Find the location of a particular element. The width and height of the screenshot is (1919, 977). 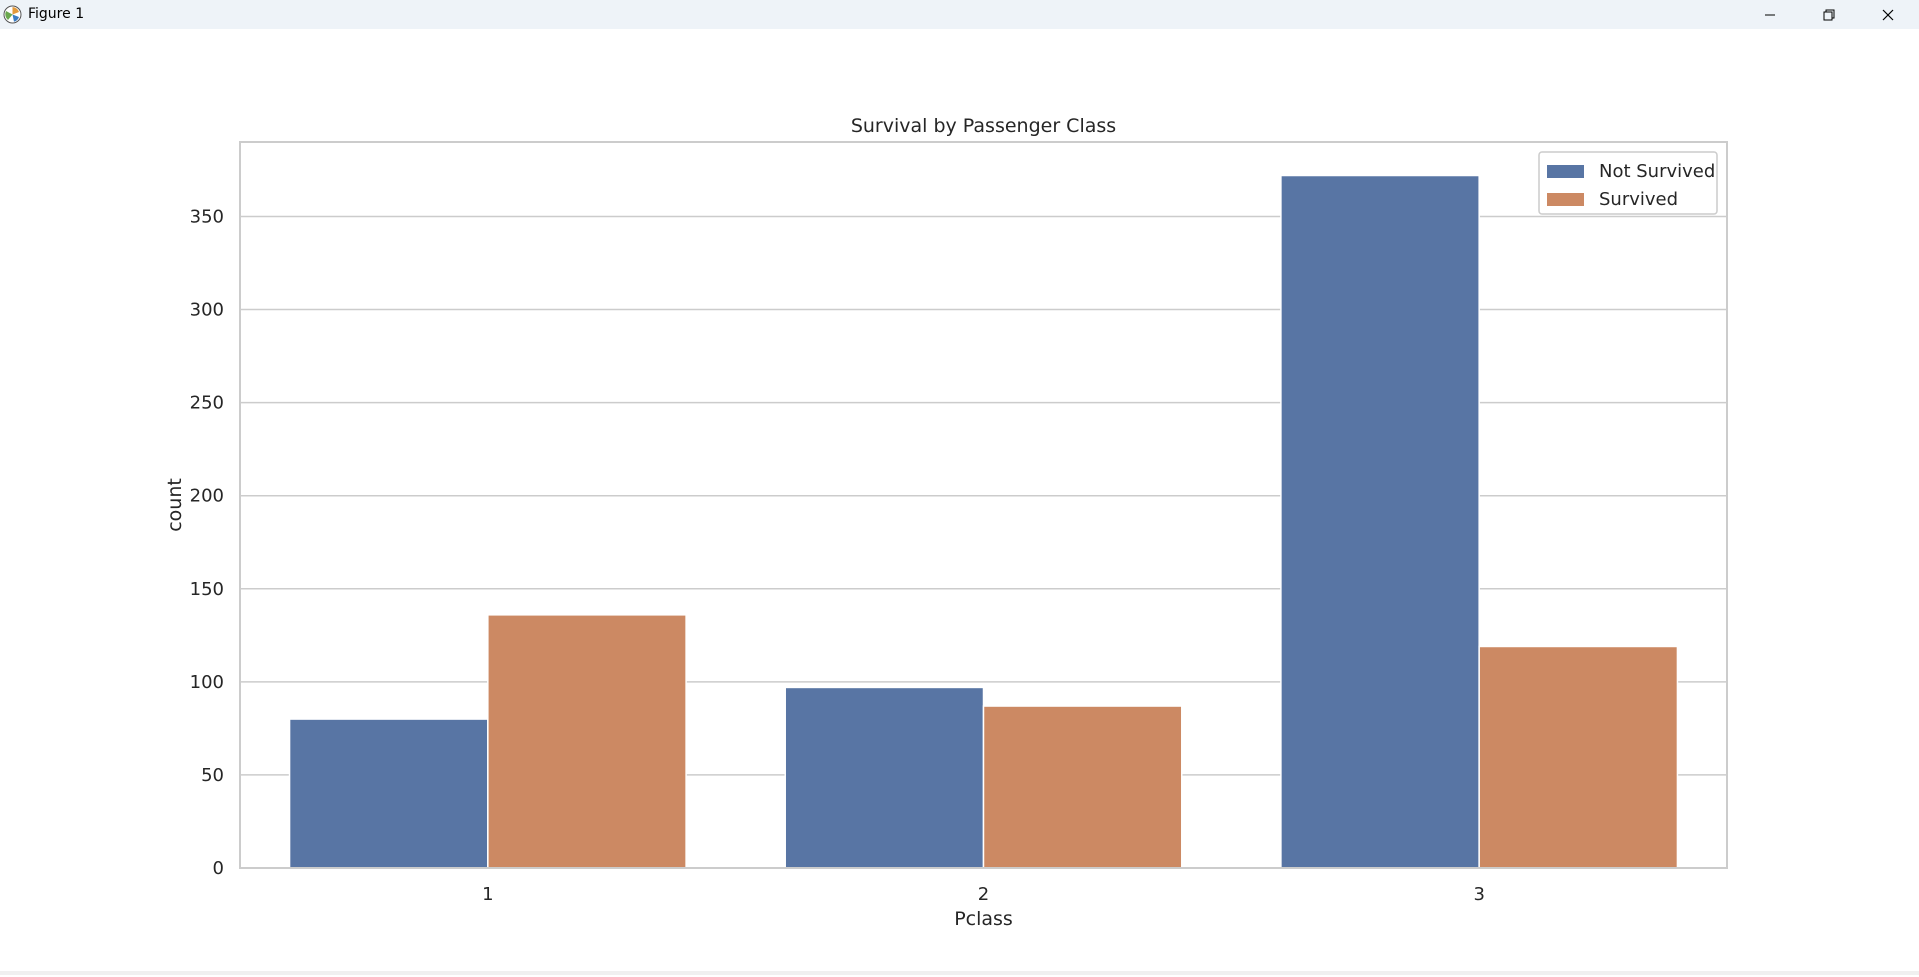

x-tick-label: 2 is located at coordinates (983, 894).